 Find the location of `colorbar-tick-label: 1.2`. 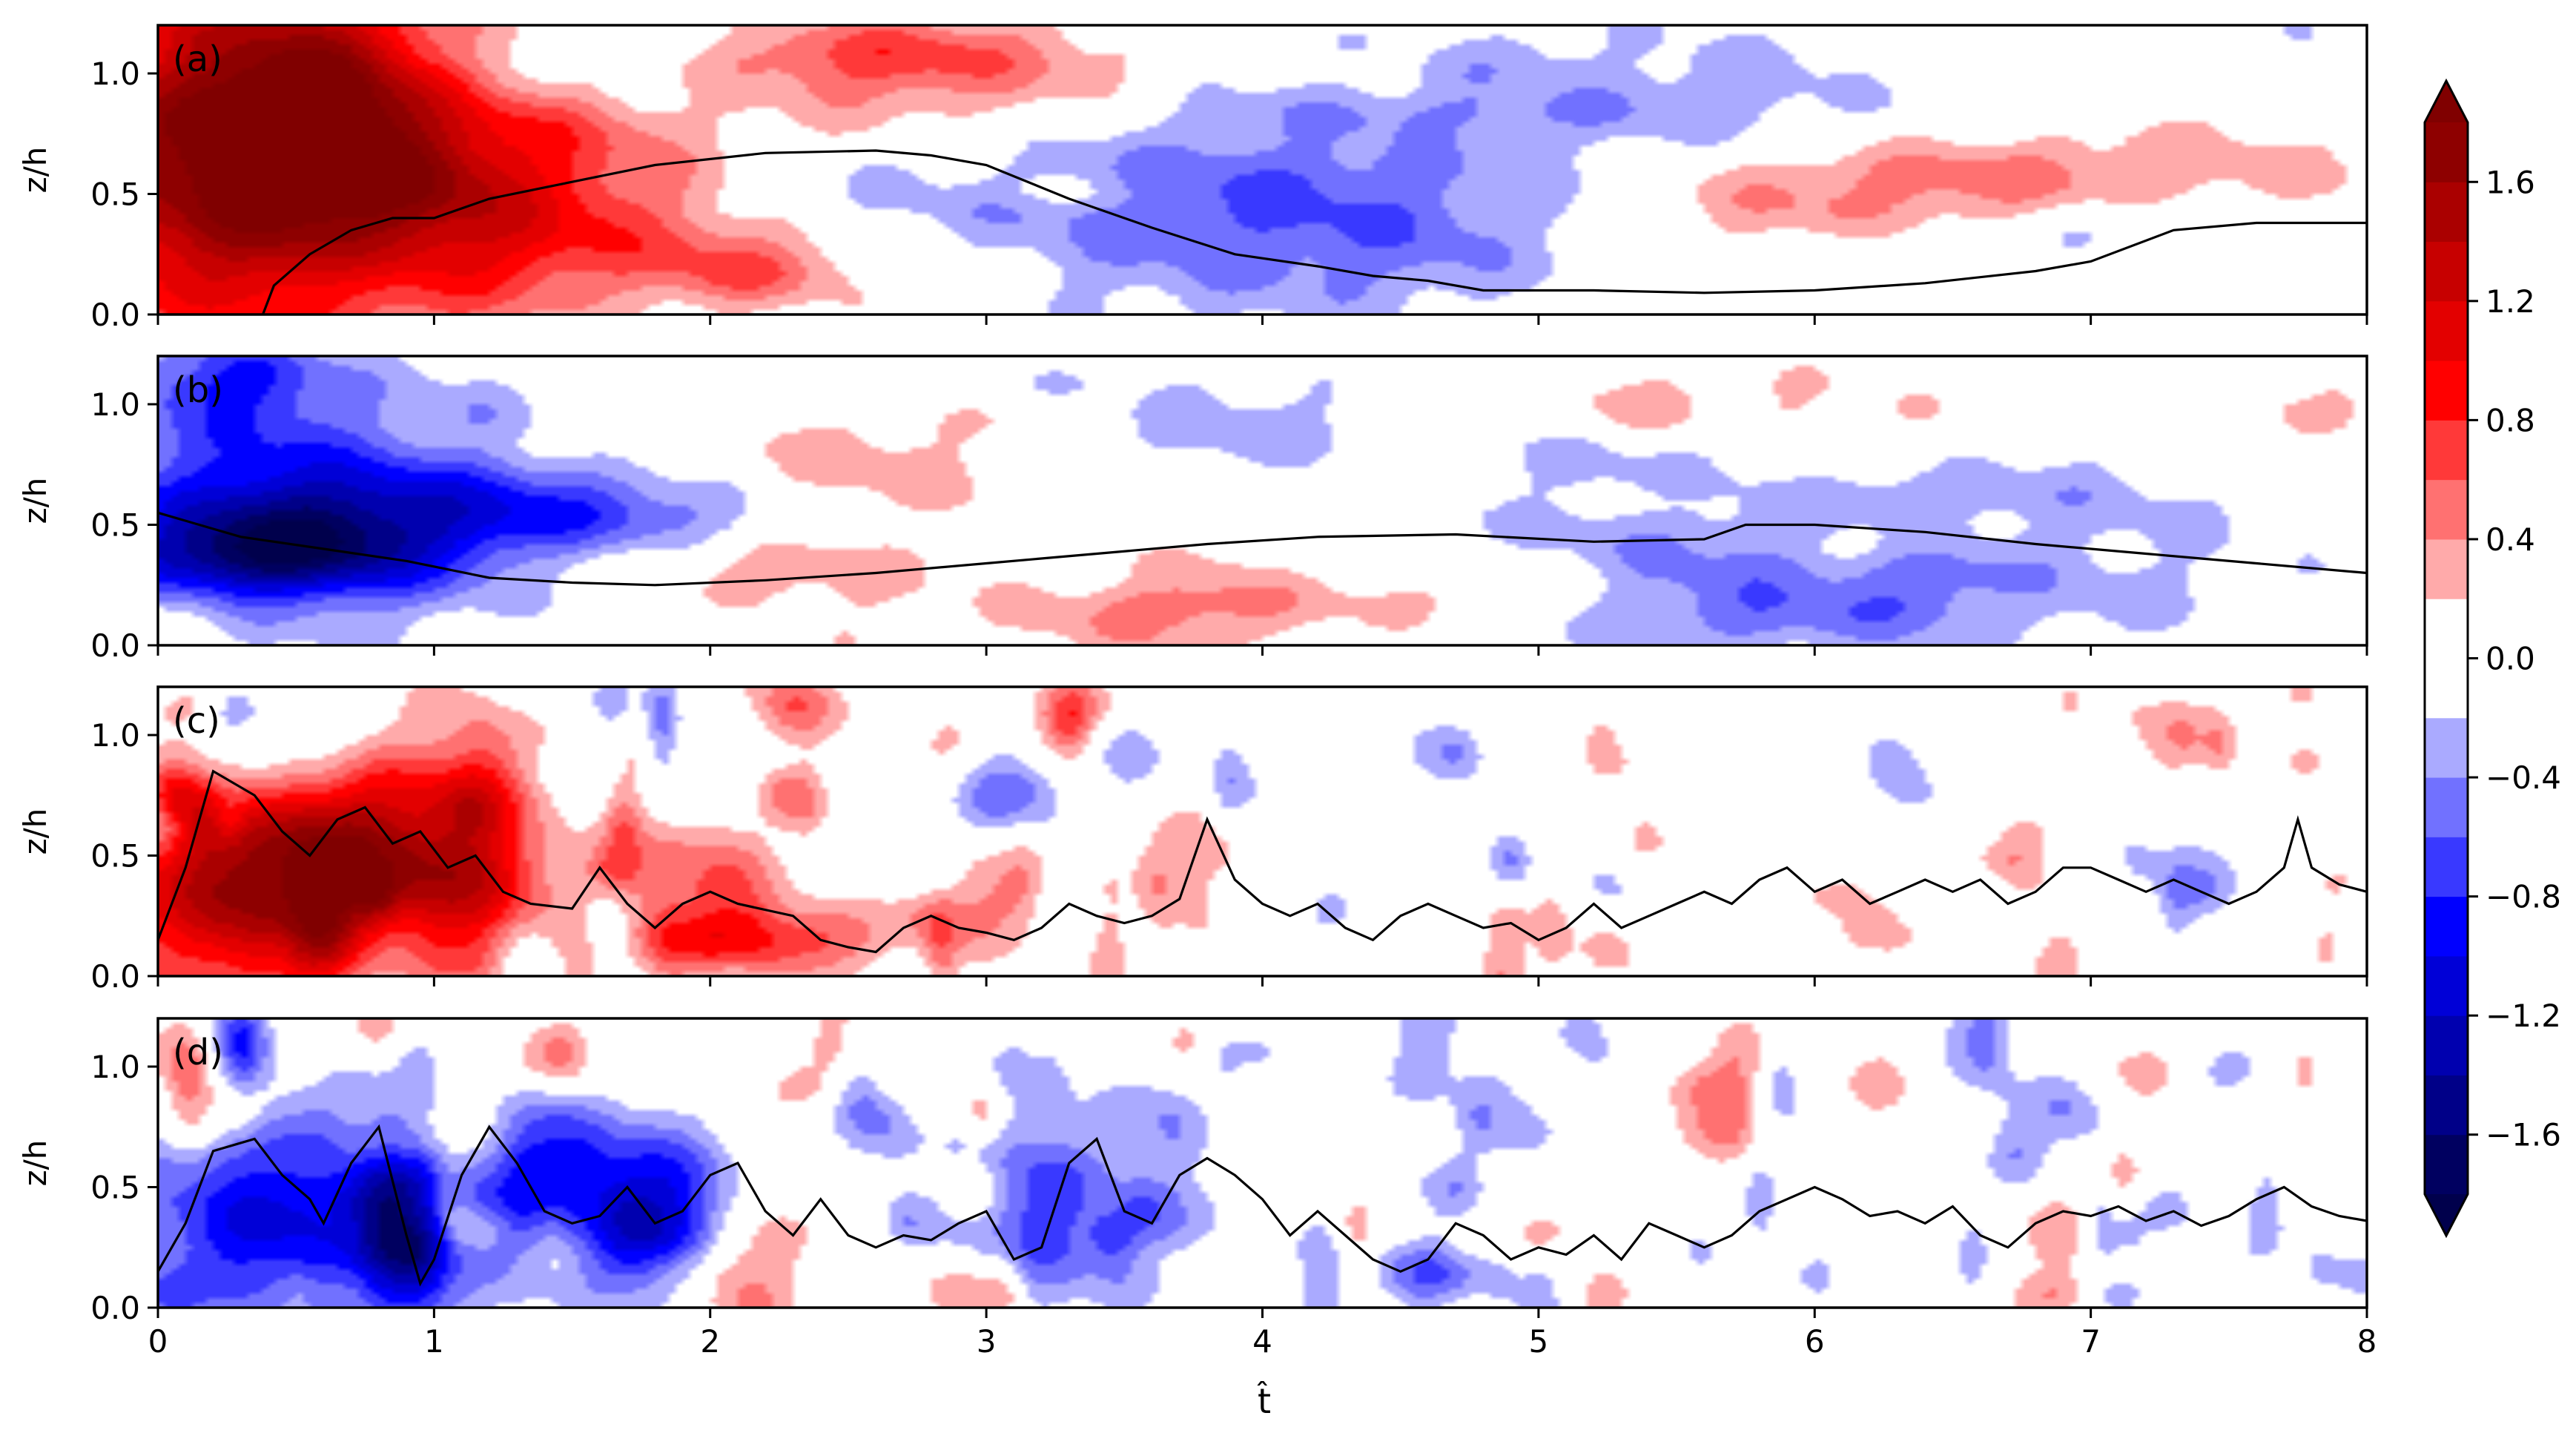

colorbar-tick-label: 1.2 is located at coordinates (2510, 301).